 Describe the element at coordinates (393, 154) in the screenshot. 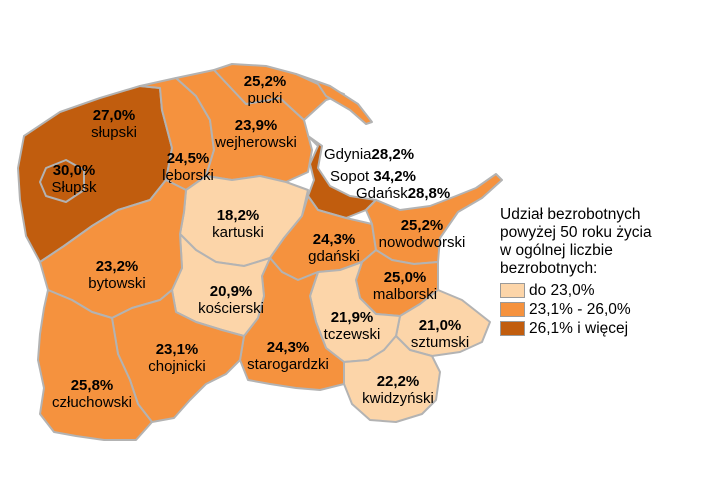

I see `value-gdynia: 28,2%` at that location.